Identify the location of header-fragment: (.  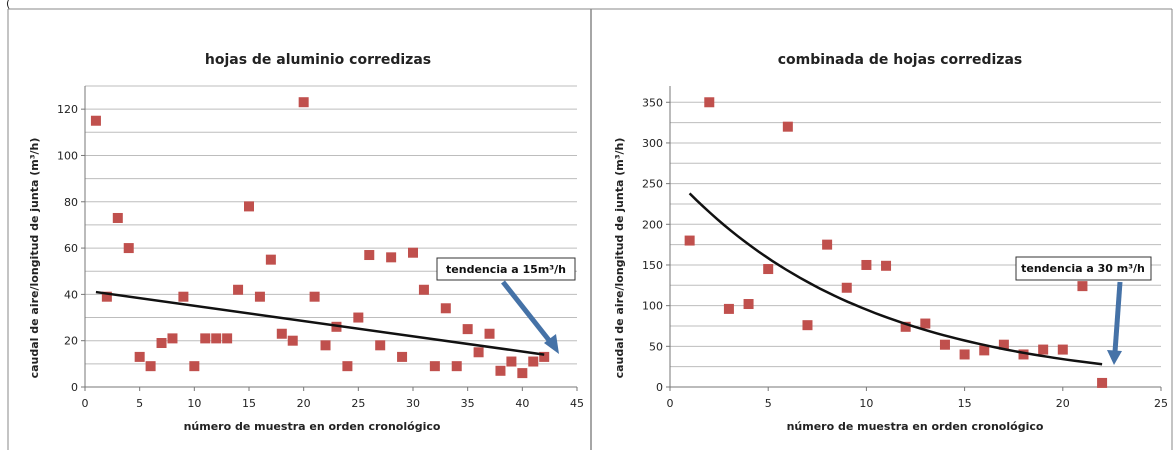
(8, 5).